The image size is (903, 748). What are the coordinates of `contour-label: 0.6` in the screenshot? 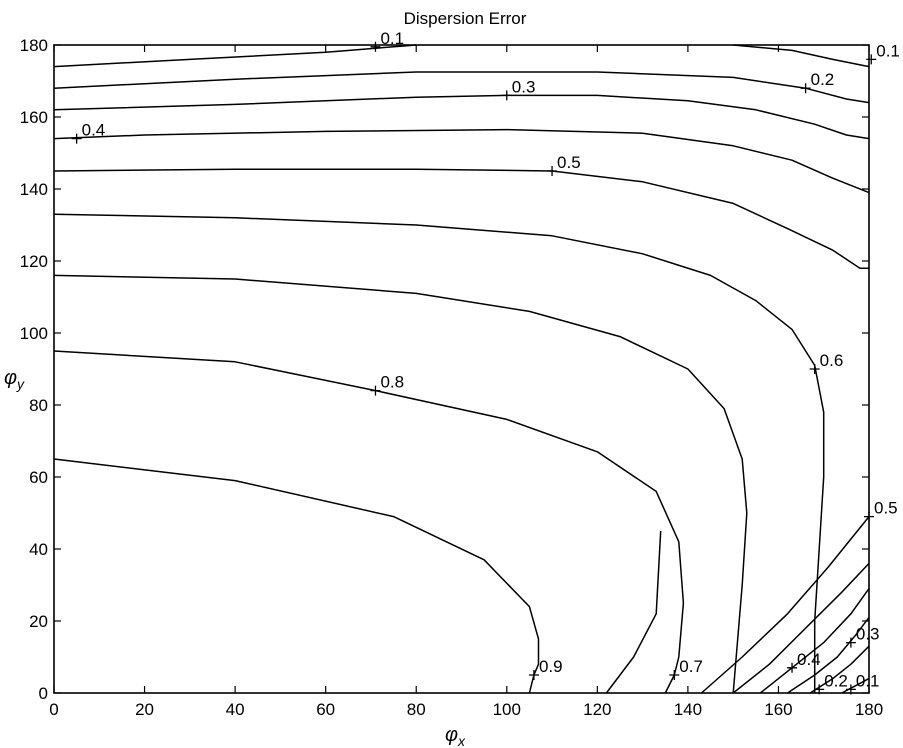 It's located at (832, 360).